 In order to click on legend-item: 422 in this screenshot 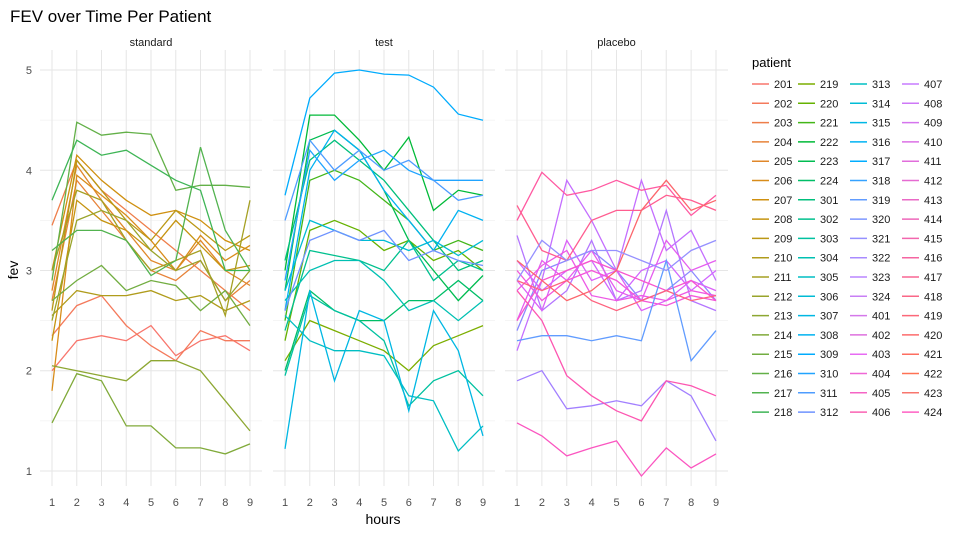, I will do `click(922, 375)`.